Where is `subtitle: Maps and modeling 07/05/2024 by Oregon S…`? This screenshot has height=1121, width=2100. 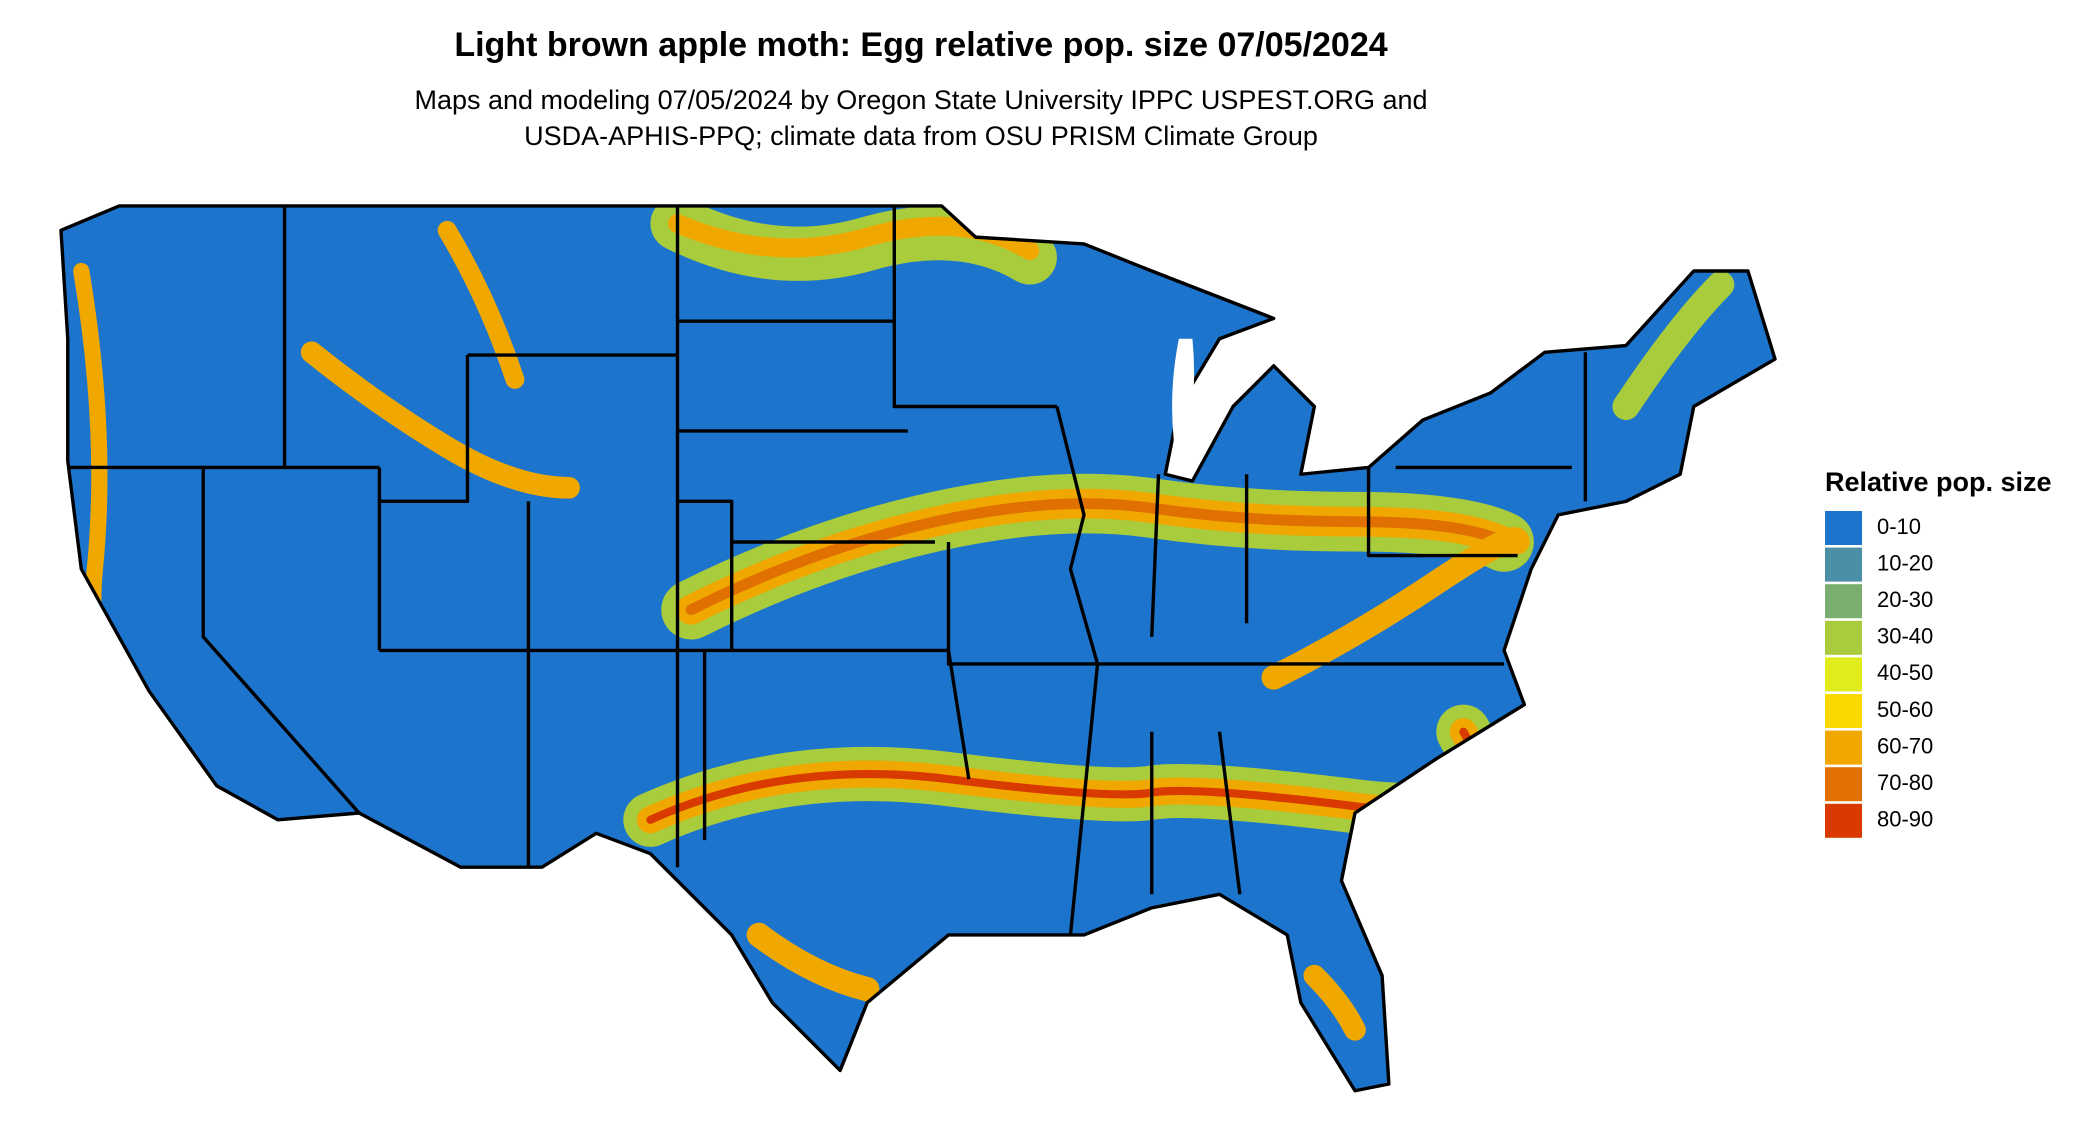 subtitle: Maps and modeling 07/05/2024 by Oregon S… is located at coordinates (920, 100).